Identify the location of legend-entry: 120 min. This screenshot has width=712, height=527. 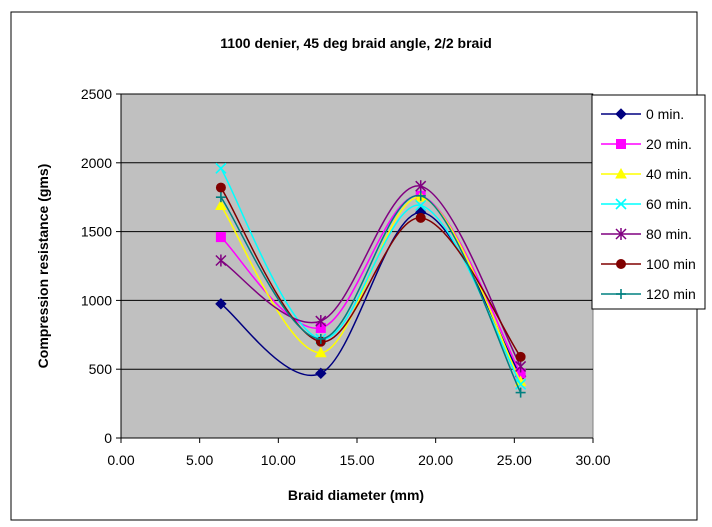
(648, 294).